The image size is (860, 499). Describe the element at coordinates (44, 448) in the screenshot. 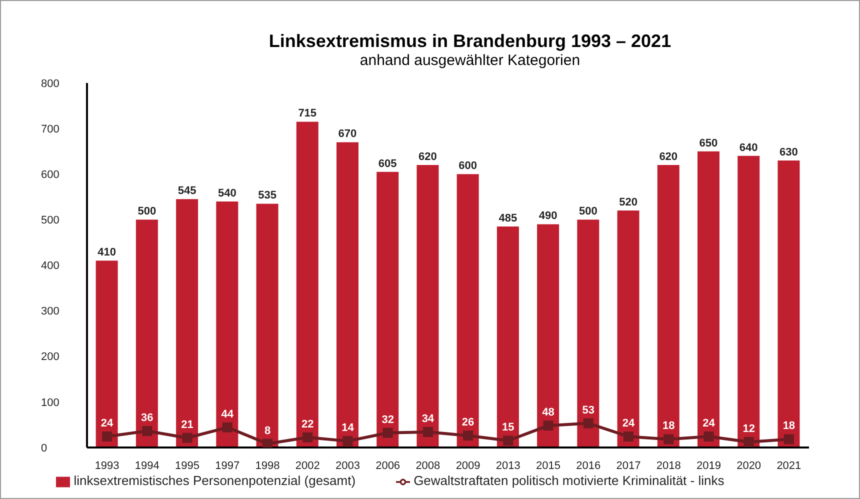

I see `y-tick-label: 0` at that location.